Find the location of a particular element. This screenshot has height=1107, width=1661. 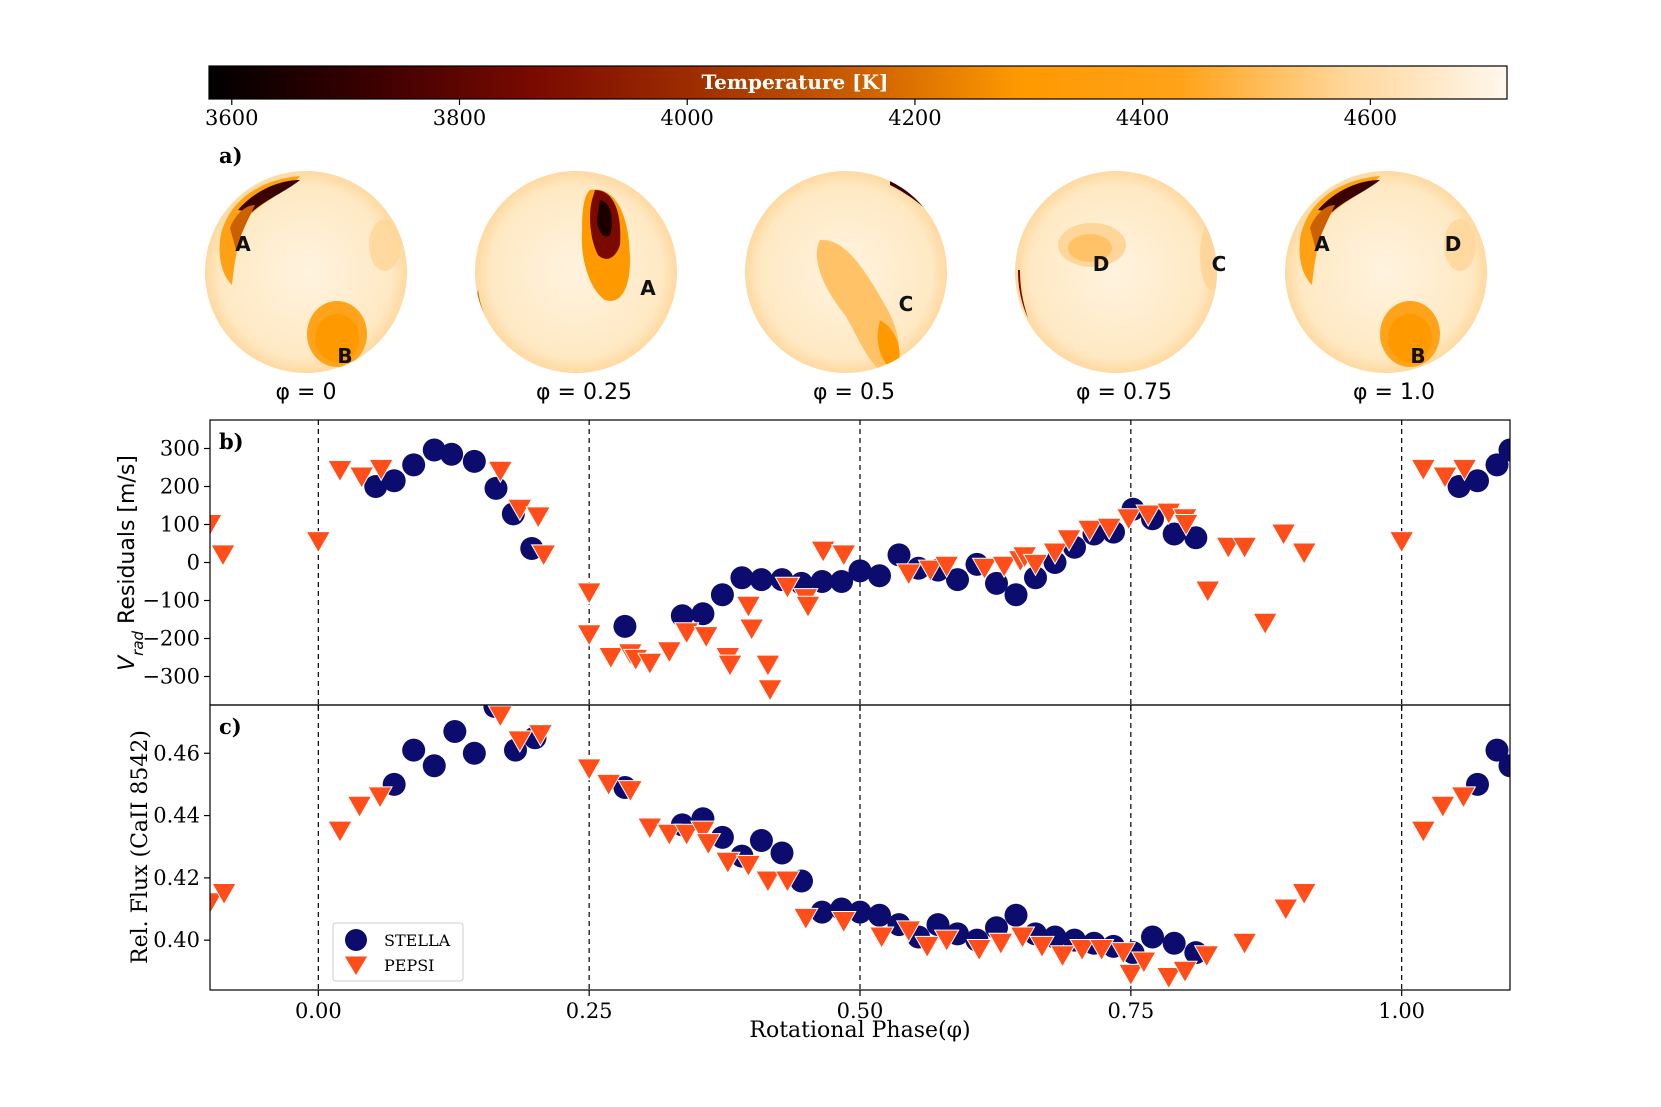

y-tick-label: 300 is located at coordinates (180, 449).